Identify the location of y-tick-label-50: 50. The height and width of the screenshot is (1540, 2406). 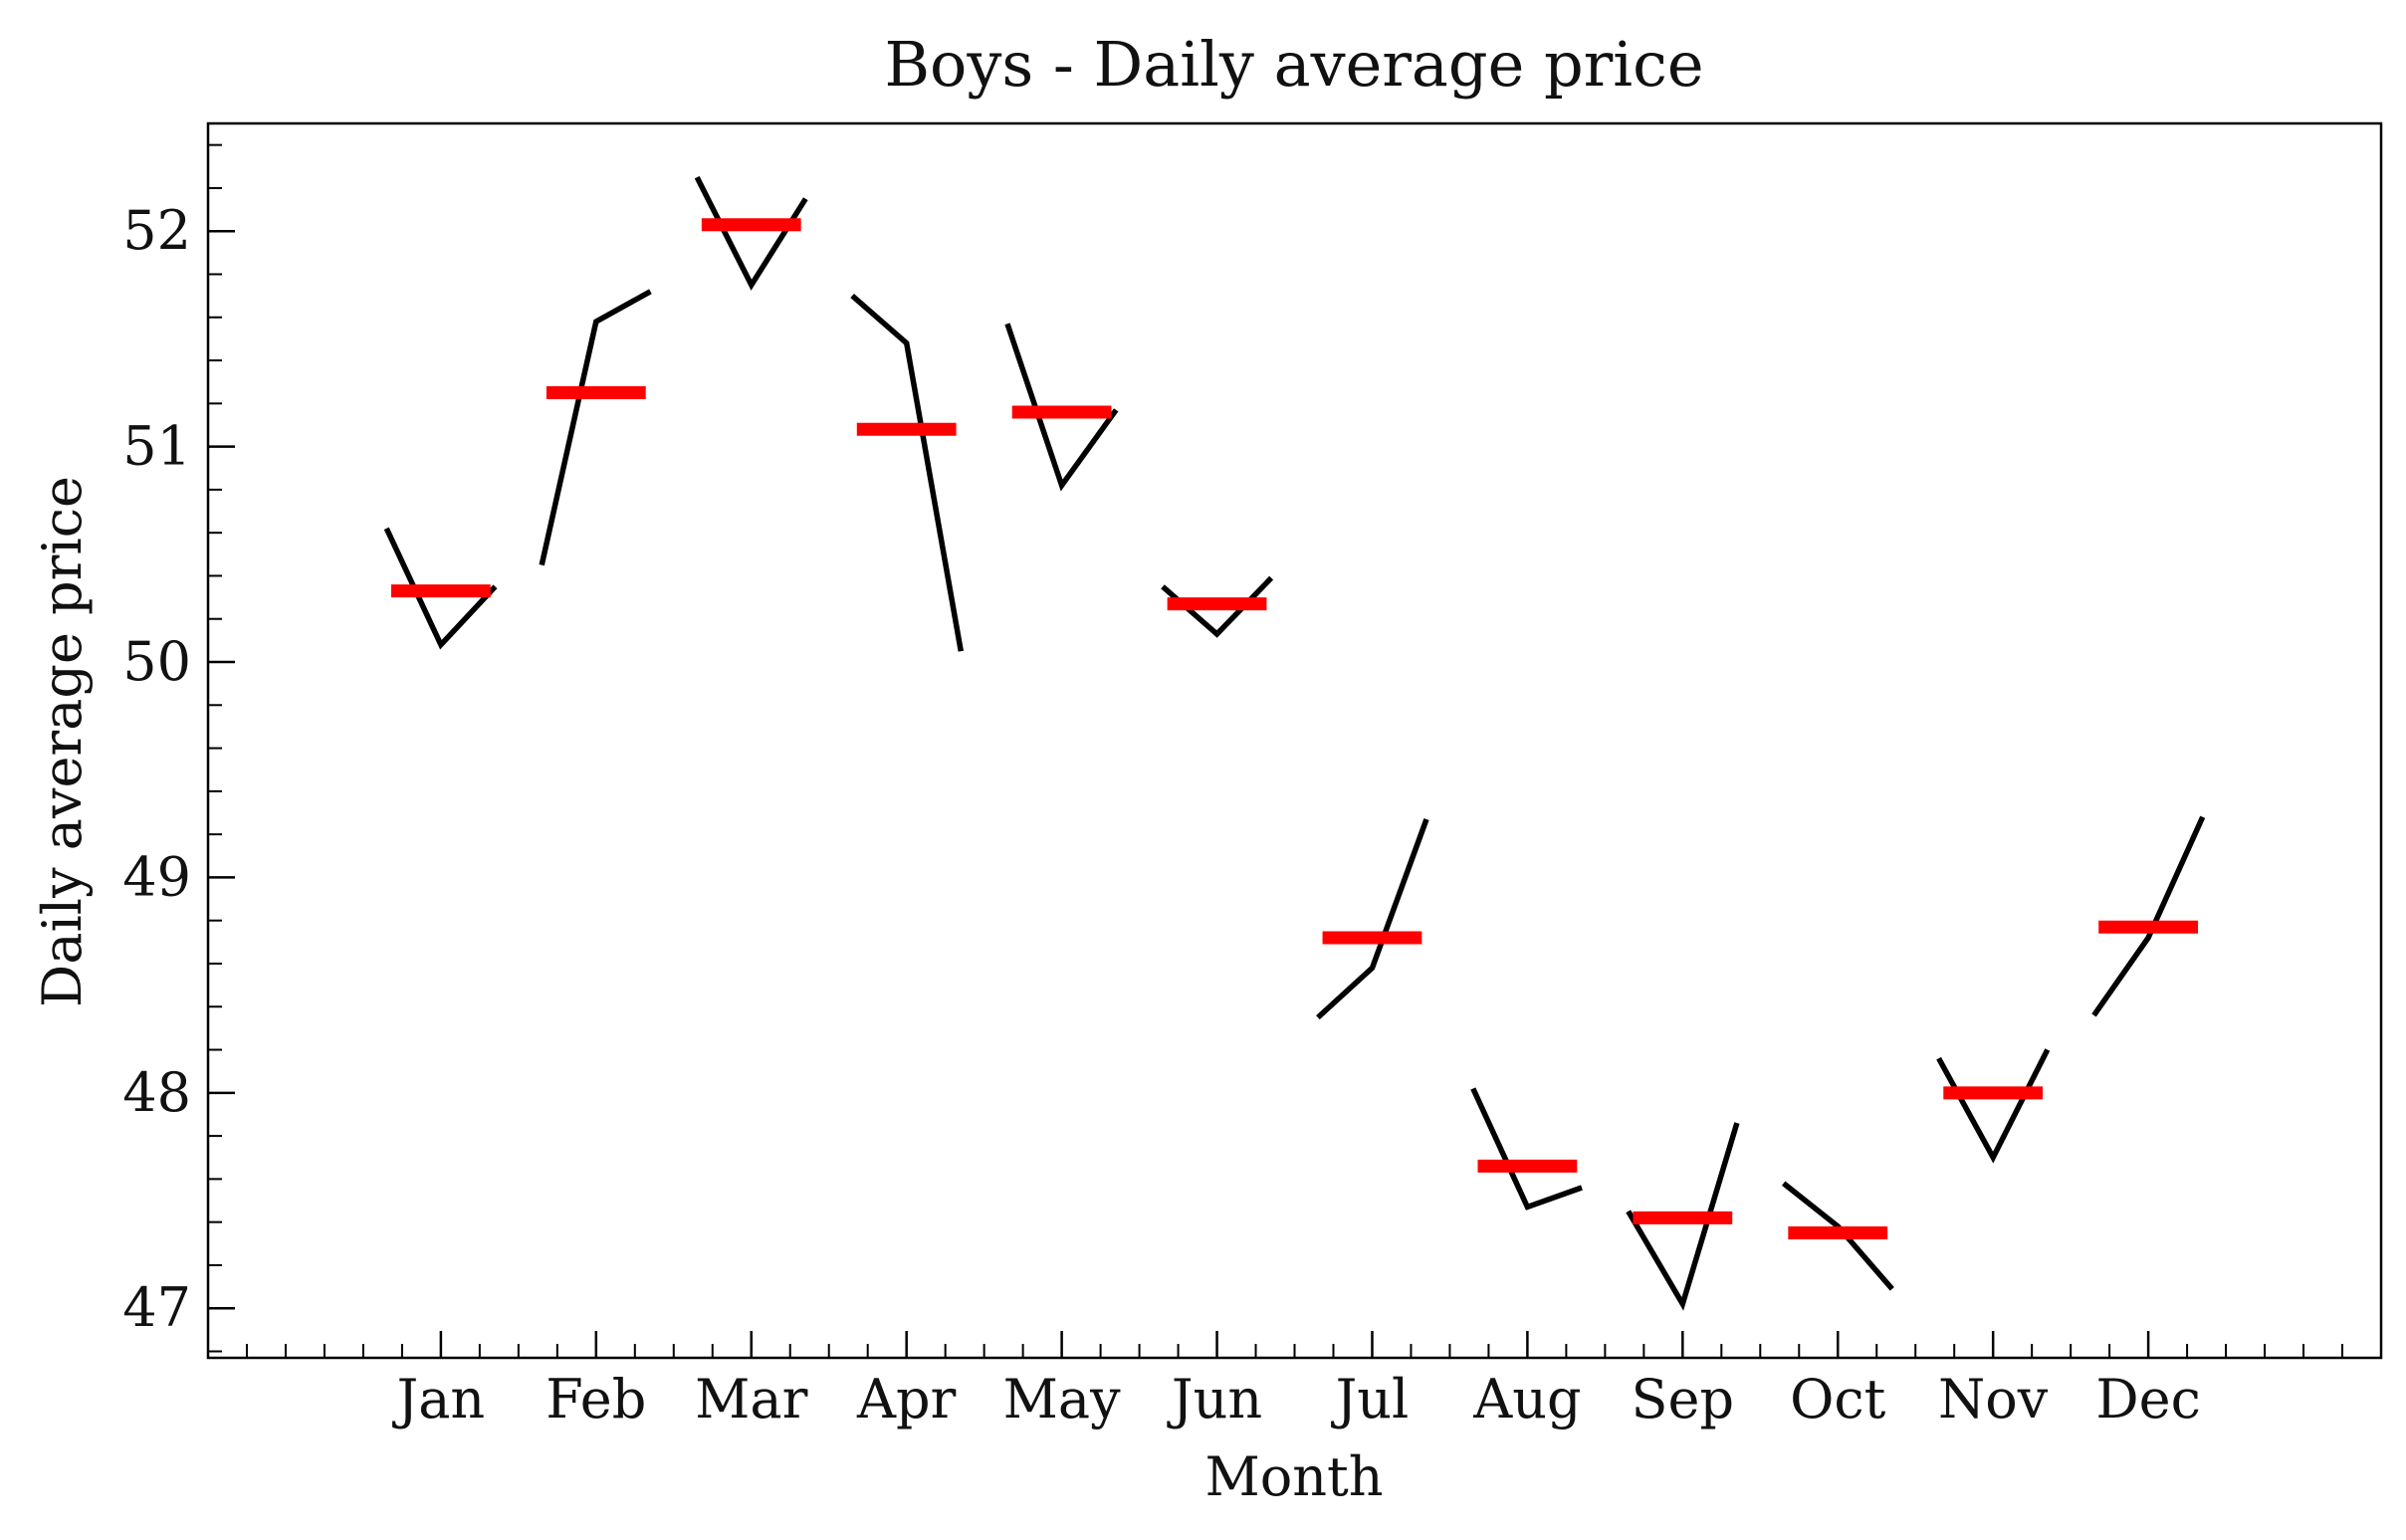
(157, 662).